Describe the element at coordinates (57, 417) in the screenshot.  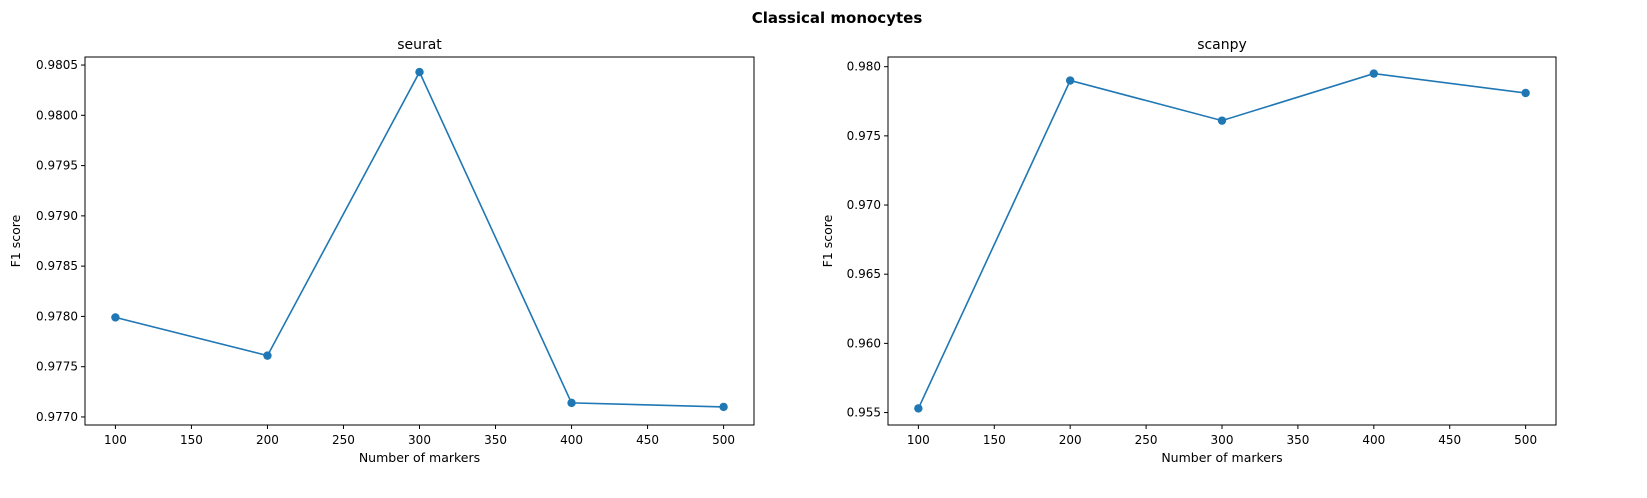
I see `y-tick-label: 0.9770` at that location.